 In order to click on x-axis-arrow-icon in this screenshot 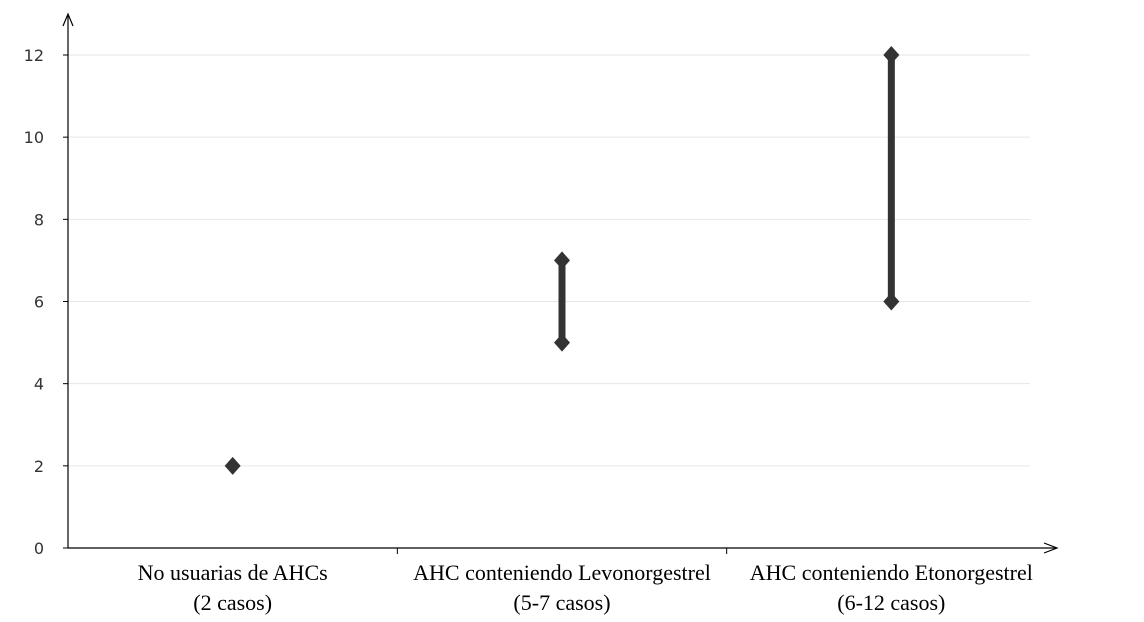, I will do `click(1051, 548)`.